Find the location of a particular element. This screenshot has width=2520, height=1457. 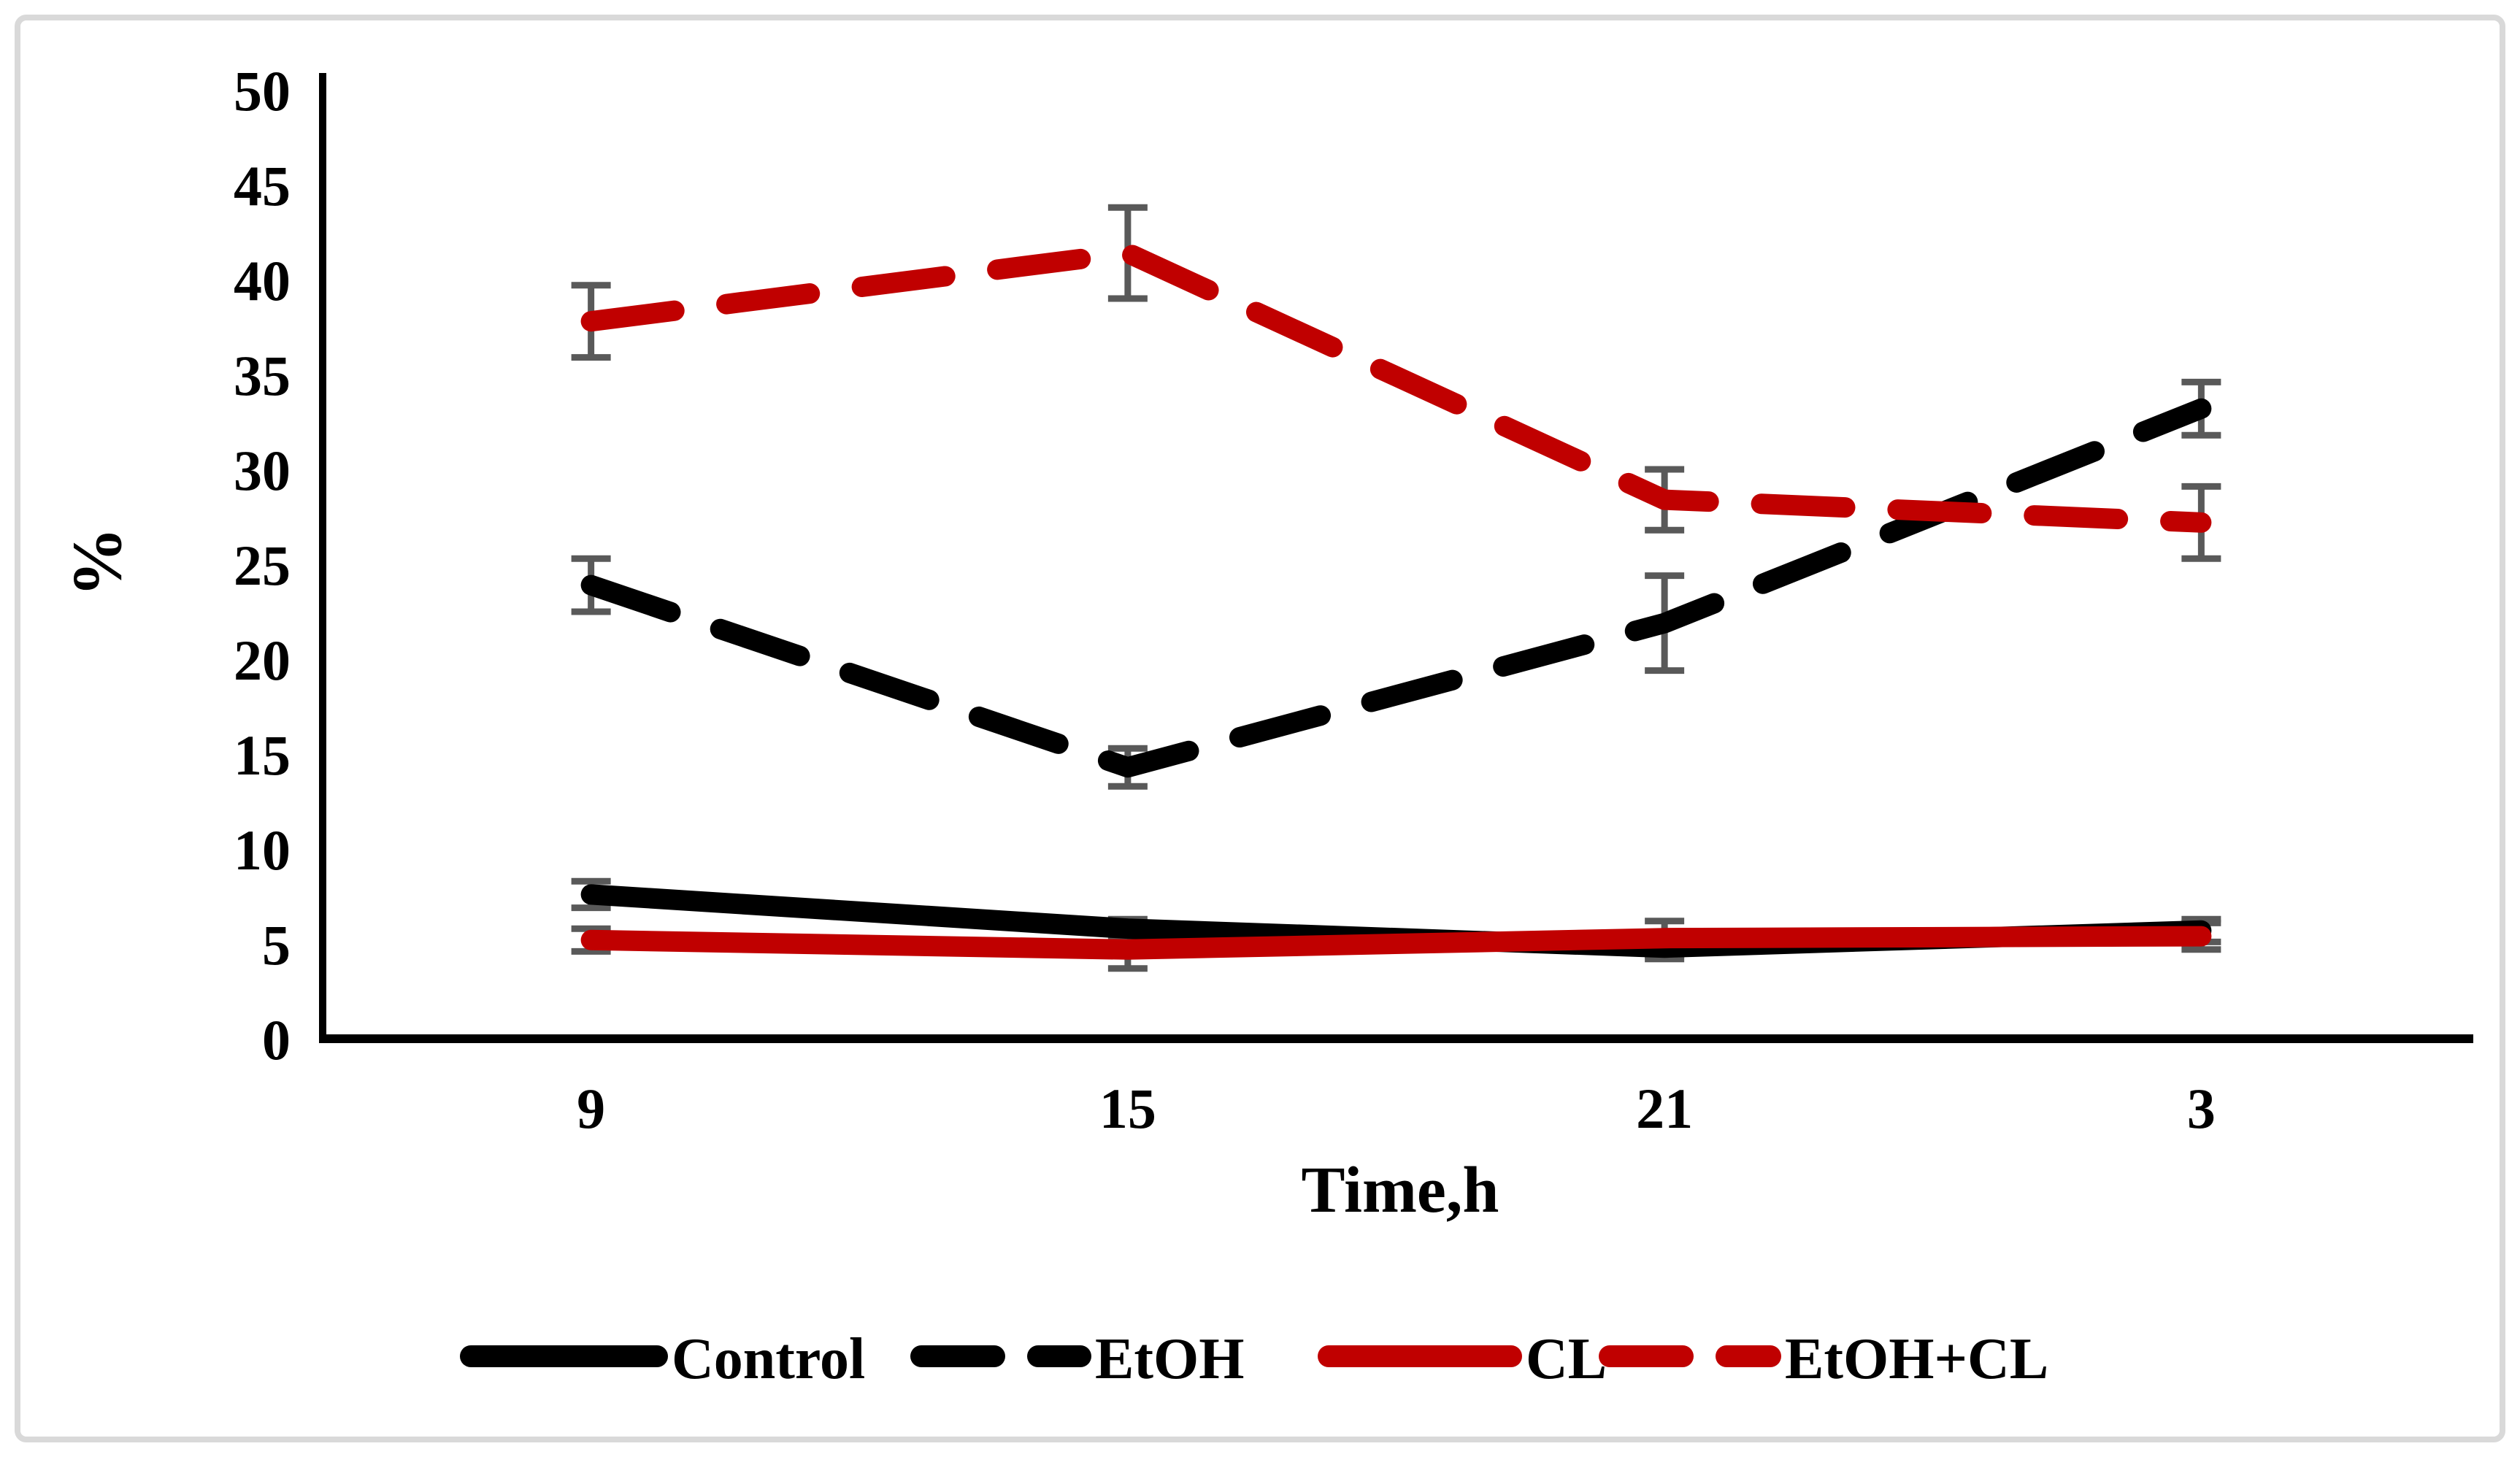

legend-label-etoh: EtOH is located at coordinates (1169, 1359).